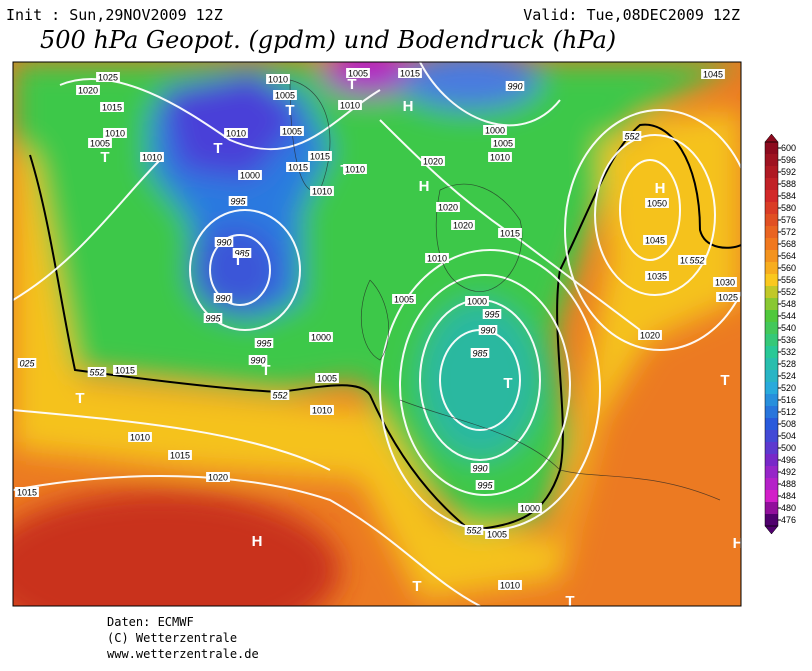  I want to click on colorbar-label: 480, so click(788, 508).